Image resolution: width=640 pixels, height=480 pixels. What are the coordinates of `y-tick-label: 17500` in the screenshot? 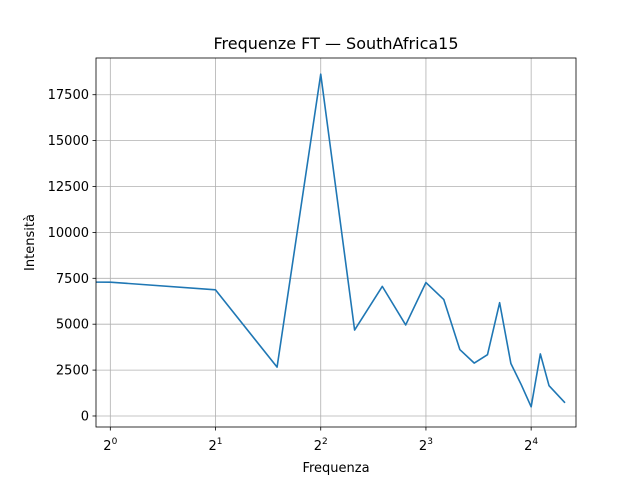 It's located at (68, 95).